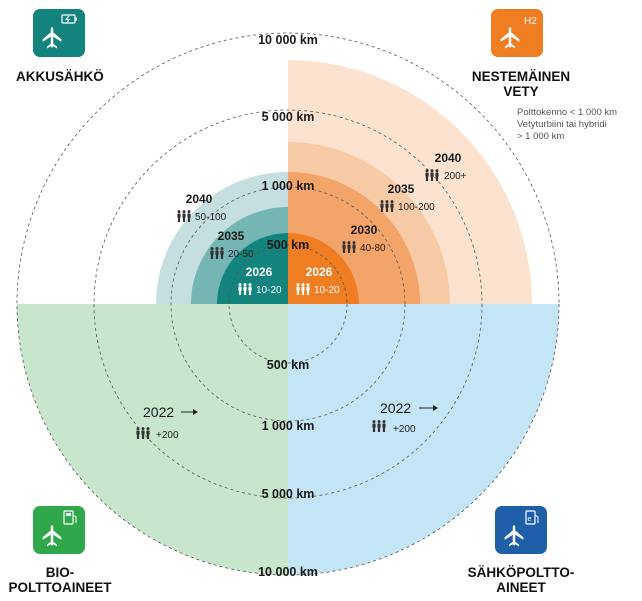 This screenshot has width=642, height=601. What do you see at coordinates (540, 136) in the screenshot?
I see `hydrogen-note-3: > 1 000 km` at bounding box center [540, 136].